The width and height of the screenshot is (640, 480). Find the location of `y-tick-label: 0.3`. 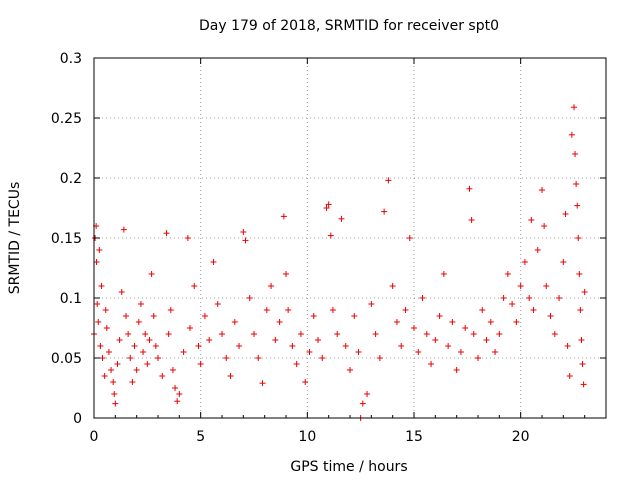

y-tick-label: 0.3 is located at coordinates (71, 59).